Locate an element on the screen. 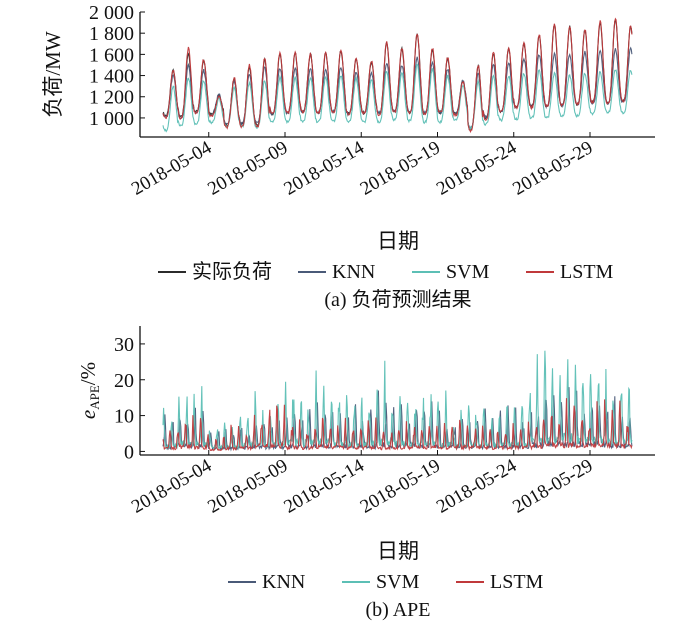 This screenshot has height=630, width=700. y-tick-label: 2 000 is located at coordinates (111, 13).